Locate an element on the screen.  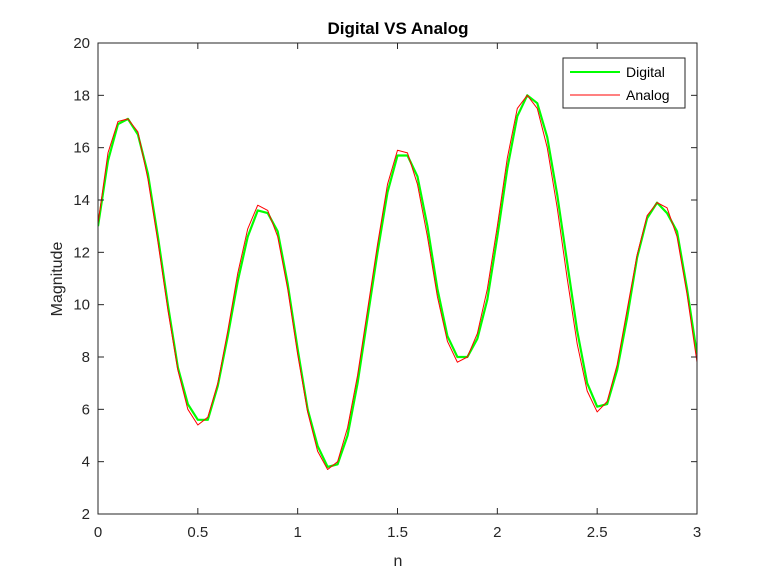
y-tick-label: 10 is located at coordinates (81, 305).